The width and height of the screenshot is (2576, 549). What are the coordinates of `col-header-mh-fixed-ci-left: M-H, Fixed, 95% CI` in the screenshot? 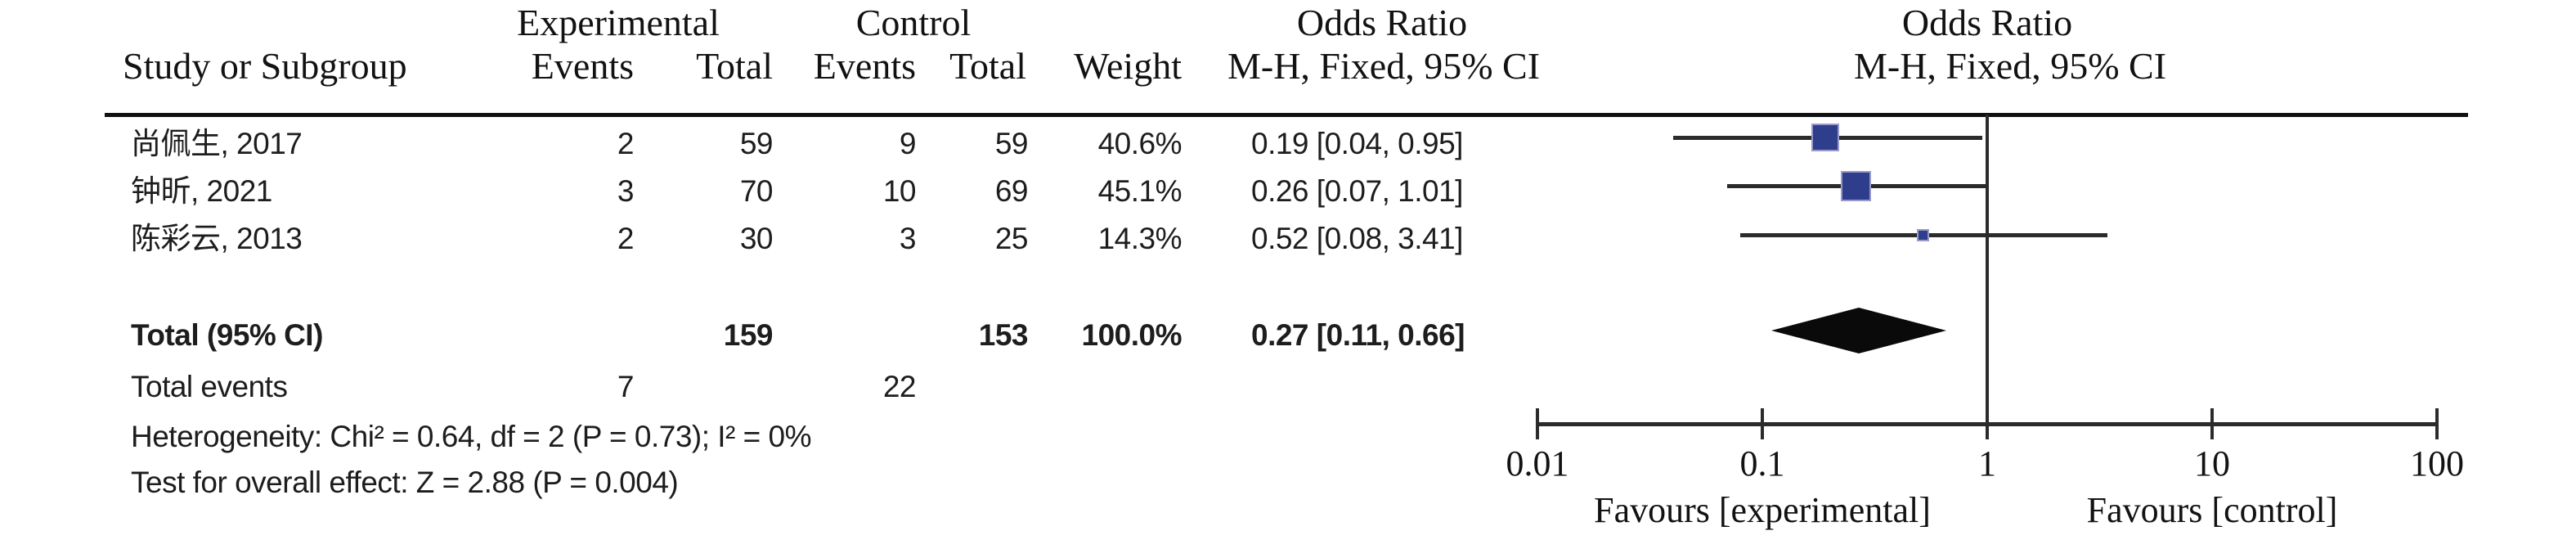 It's located at (1384, 66).